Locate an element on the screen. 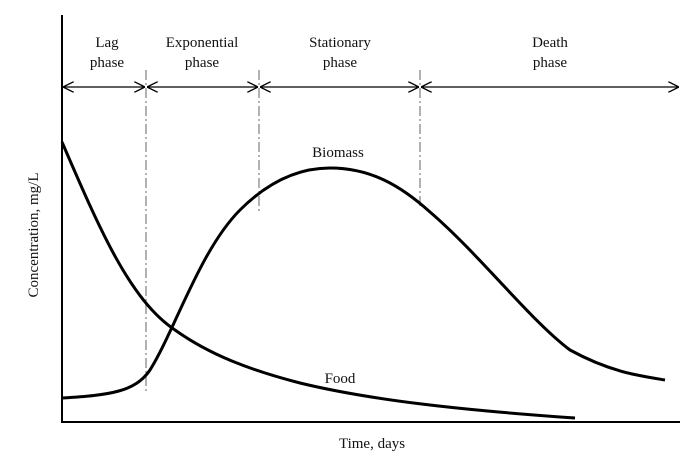 The image size is (687, 462). phase-label: Death is located at coordinates (550, 43).